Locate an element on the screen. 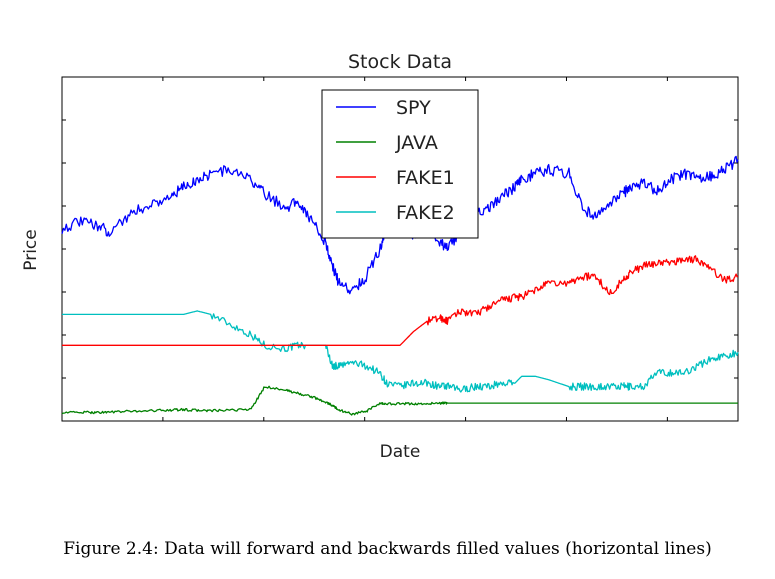 The height and width of the screenshot is (579, 775). legend-label-spy: SPY is located at coordinates (413, 108).